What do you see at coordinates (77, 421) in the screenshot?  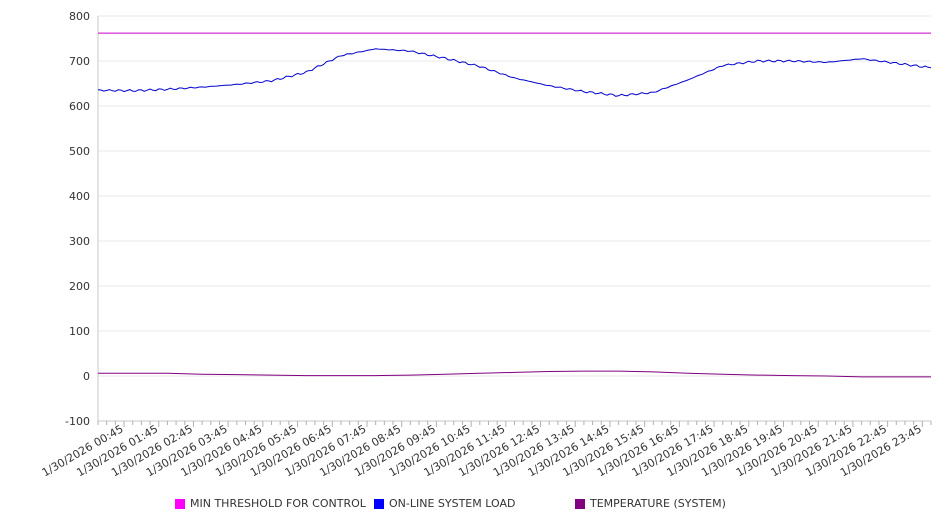 I see `y-tick-label: -100` at bounding box center [77, 421].